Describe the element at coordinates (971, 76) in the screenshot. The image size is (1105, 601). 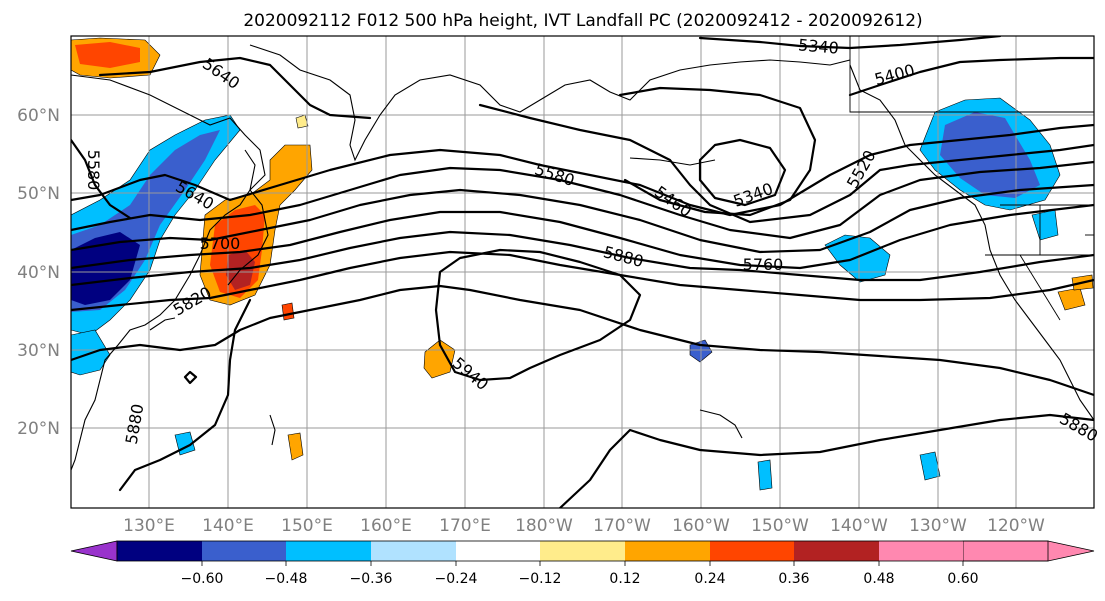
I see `contour-5400-north` at that location.